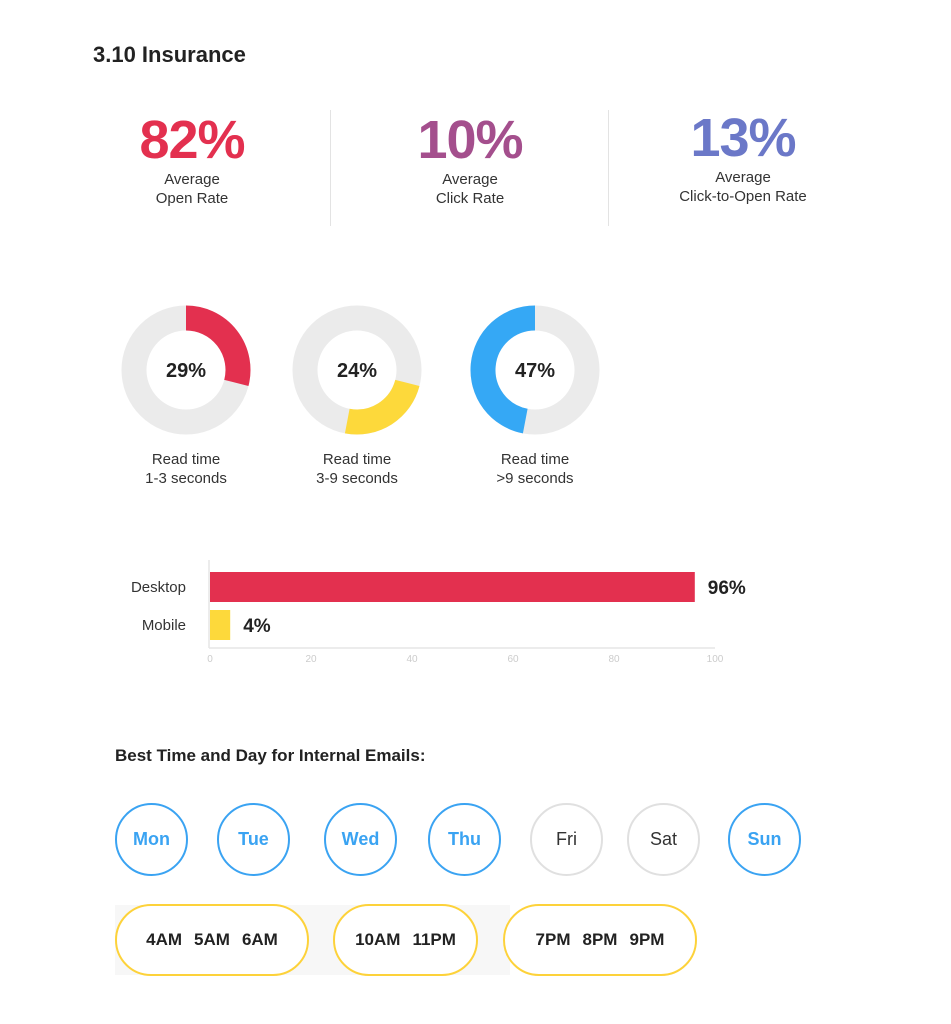  What do you see at coordinates (715, 659) in the screenshot?
I see `x-tick-label: 100` at bounding box center [715, 659].